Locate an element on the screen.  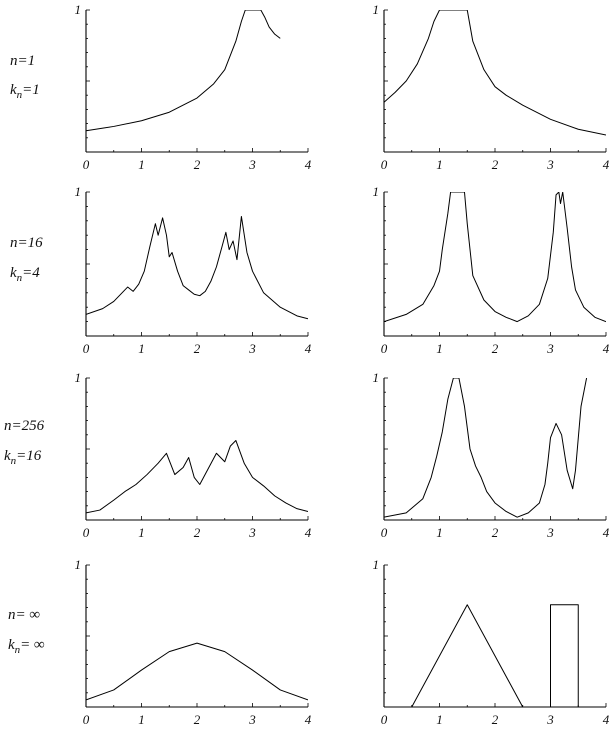
panel-1-left: 0 1 2 3 4 1 is located at coordinates (193, 270).